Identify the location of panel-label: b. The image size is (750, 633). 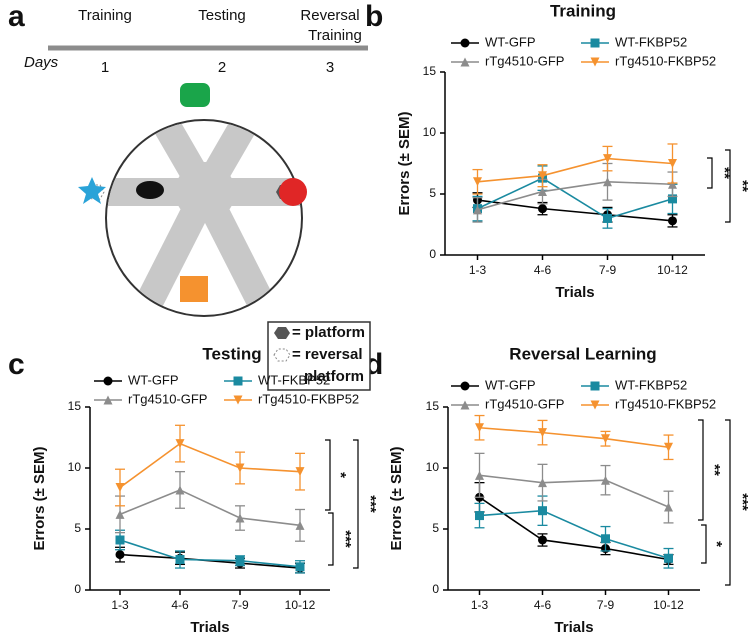
(374, 16).